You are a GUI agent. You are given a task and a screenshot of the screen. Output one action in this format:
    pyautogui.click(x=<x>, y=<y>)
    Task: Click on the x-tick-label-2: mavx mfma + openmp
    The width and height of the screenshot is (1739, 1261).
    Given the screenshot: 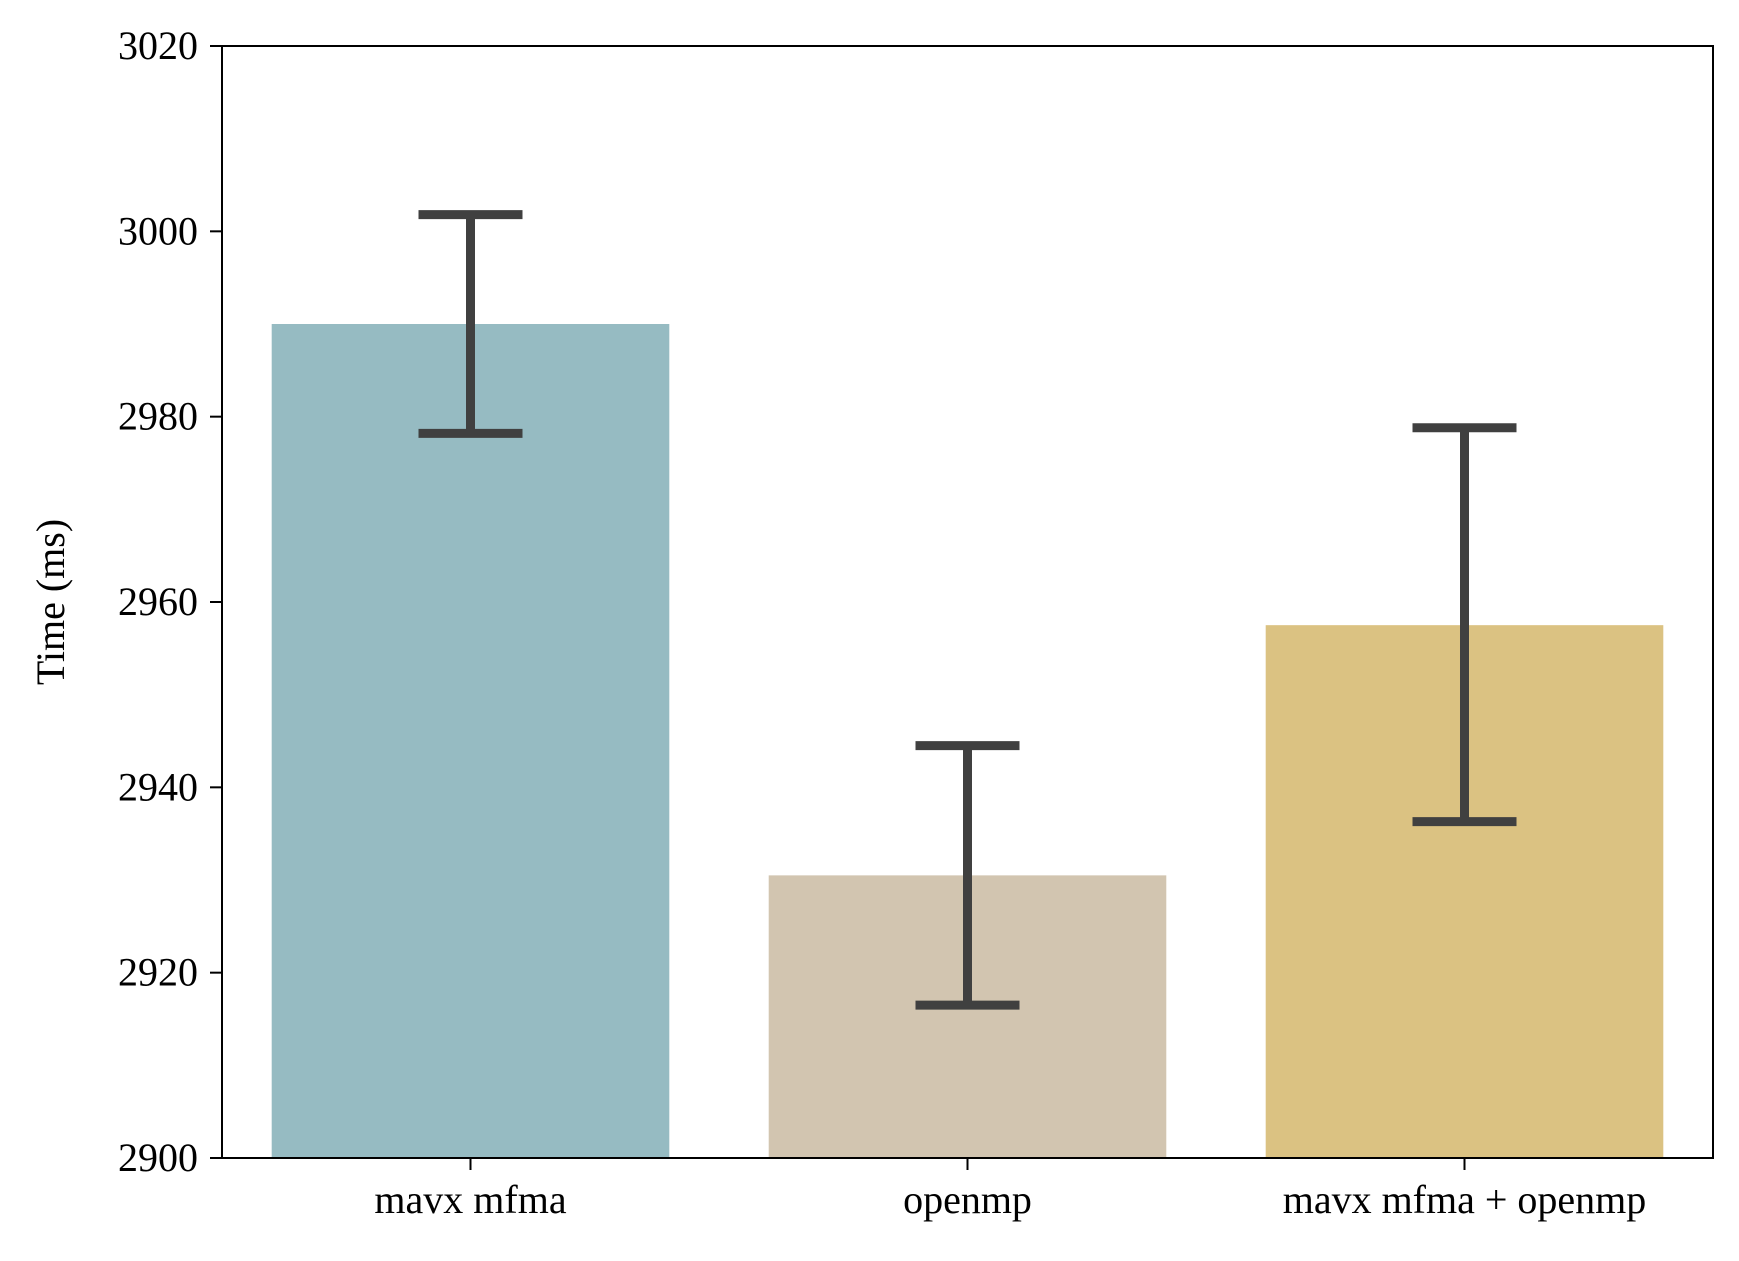 What is the action you would take?
    pyautogui.click(x=1465, y=1199)
    